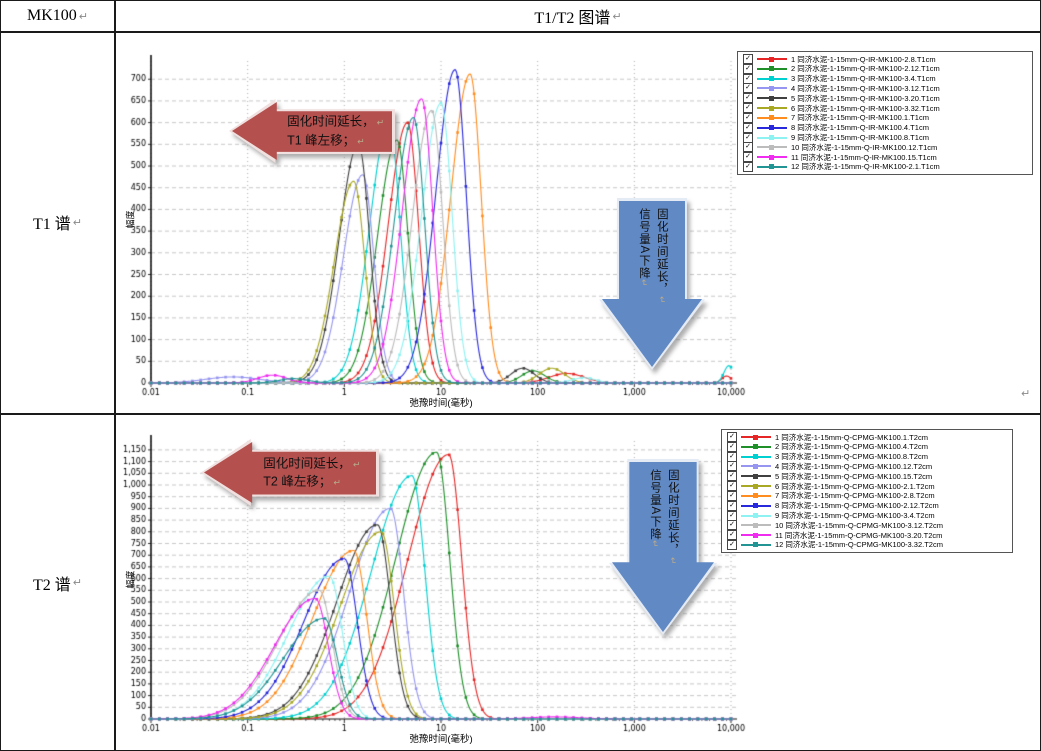 The width and height of the screenshot is (1041, 751). I want to click on legend-row: ✓ 5 同济水泥-1-15mm-Q-IR-MK100-3.20.T1cm, so click(885, 98).